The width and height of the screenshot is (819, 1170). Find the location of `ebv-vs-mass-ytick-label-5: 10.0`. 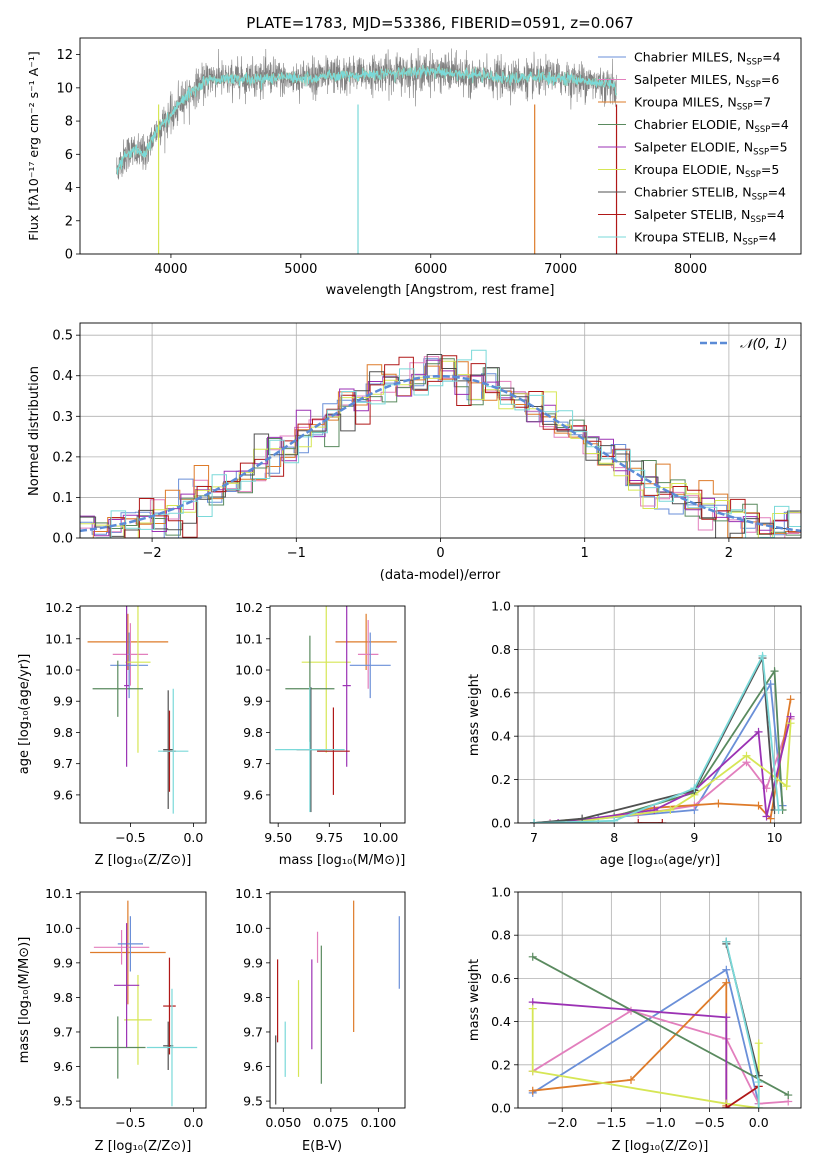

ebv-vs-mass-ytick-label-5: 10.0 is located at coordinates (249, 928).